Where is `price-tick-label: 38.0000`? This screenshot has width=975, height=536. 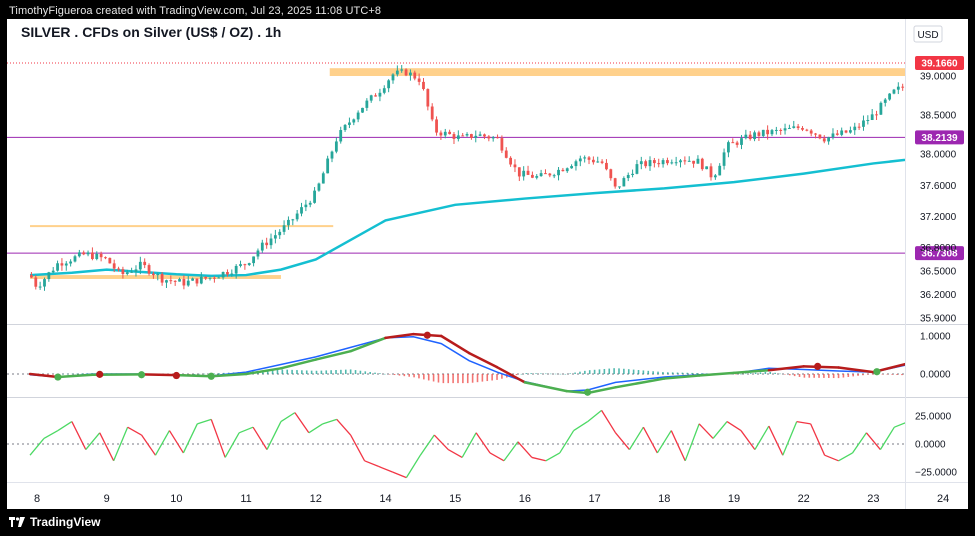
price-tick-label: 38.0000 is located at coordinates (938, 155).